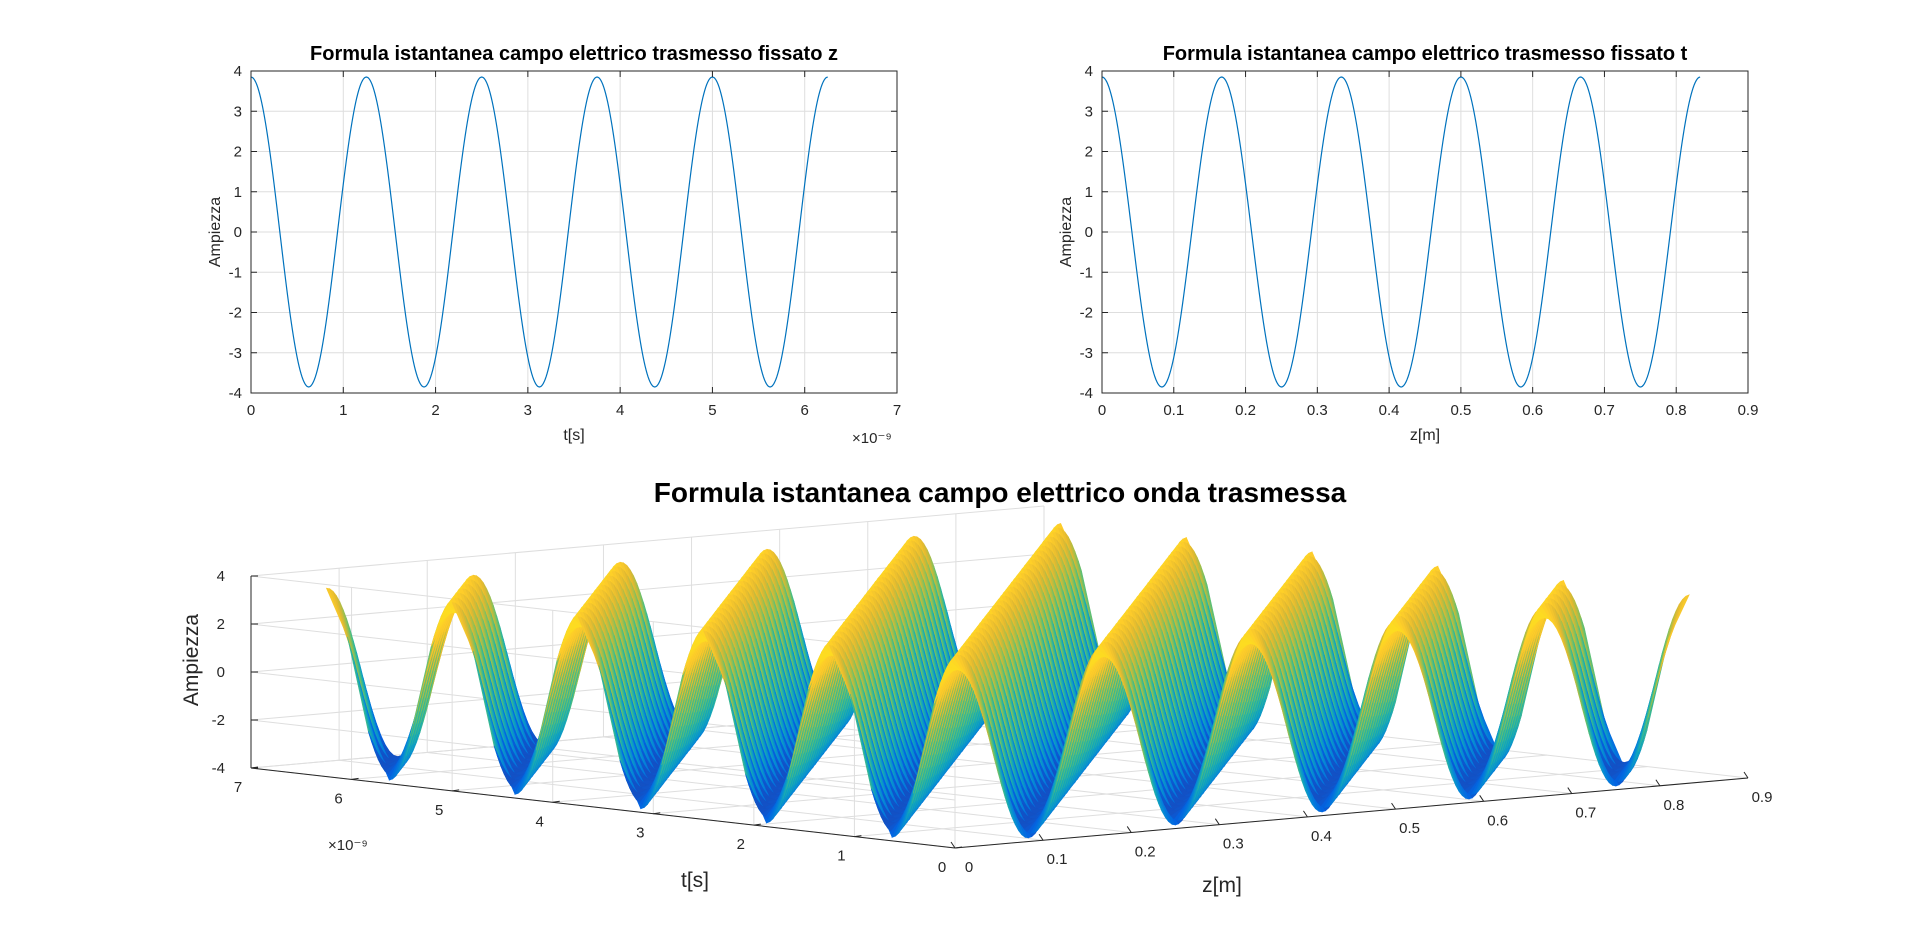 This screenshot has width=1920, height=936. Describe the element at coordinates (805, 410) in the screenshot. I see `x-tick-label: 6` at that location.